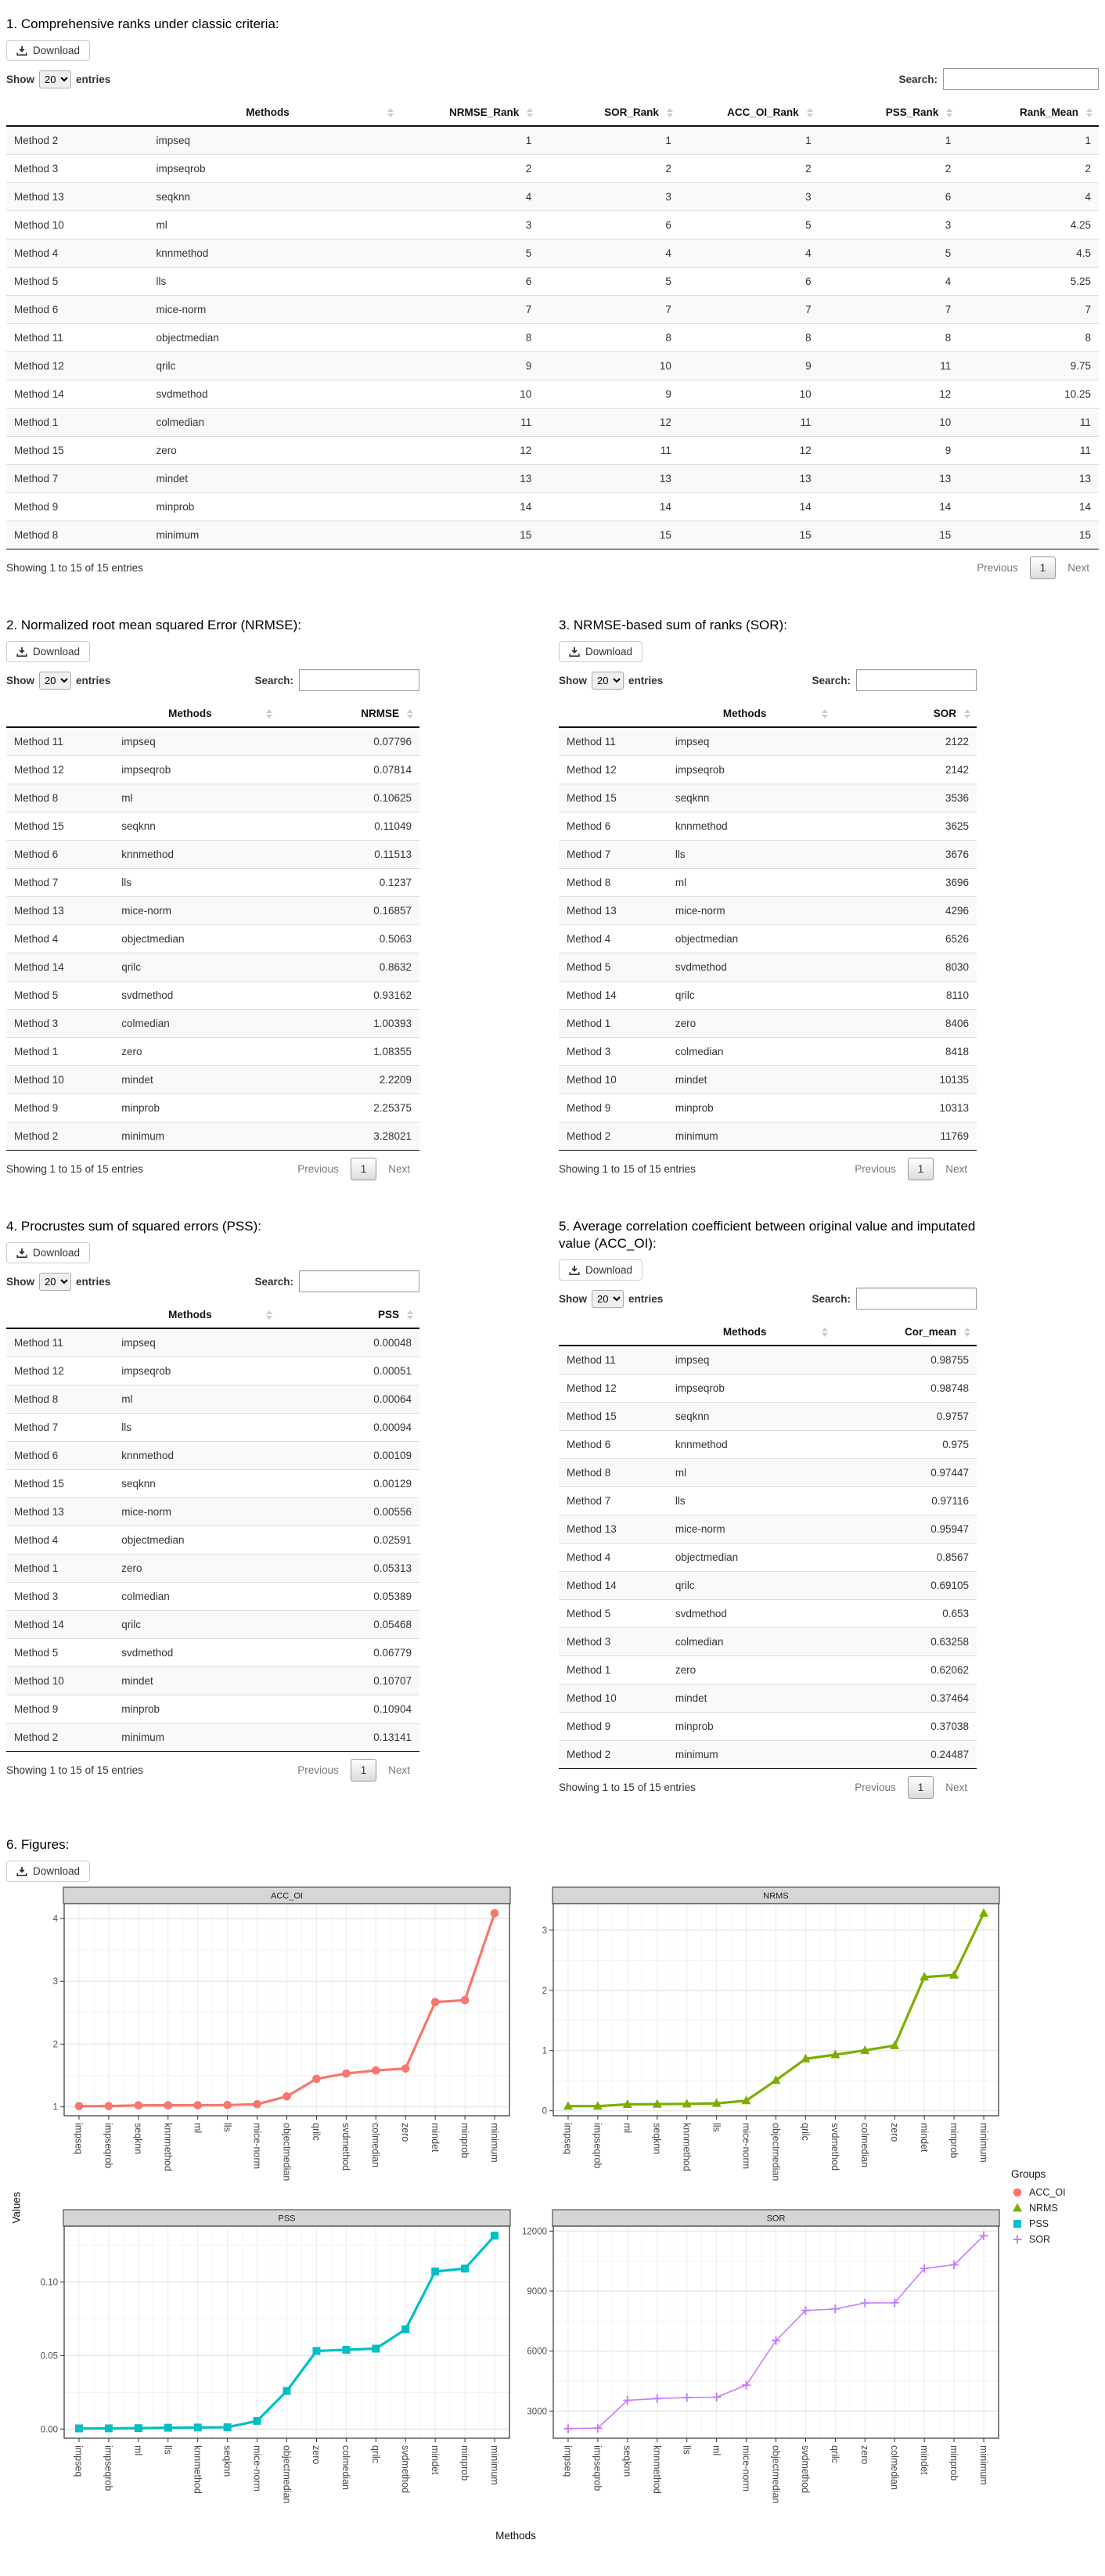  What do you see at coordinates (905, 715) in the screenshot?
I see `column-header-sor: SOR` at bounding box center [905, 715].